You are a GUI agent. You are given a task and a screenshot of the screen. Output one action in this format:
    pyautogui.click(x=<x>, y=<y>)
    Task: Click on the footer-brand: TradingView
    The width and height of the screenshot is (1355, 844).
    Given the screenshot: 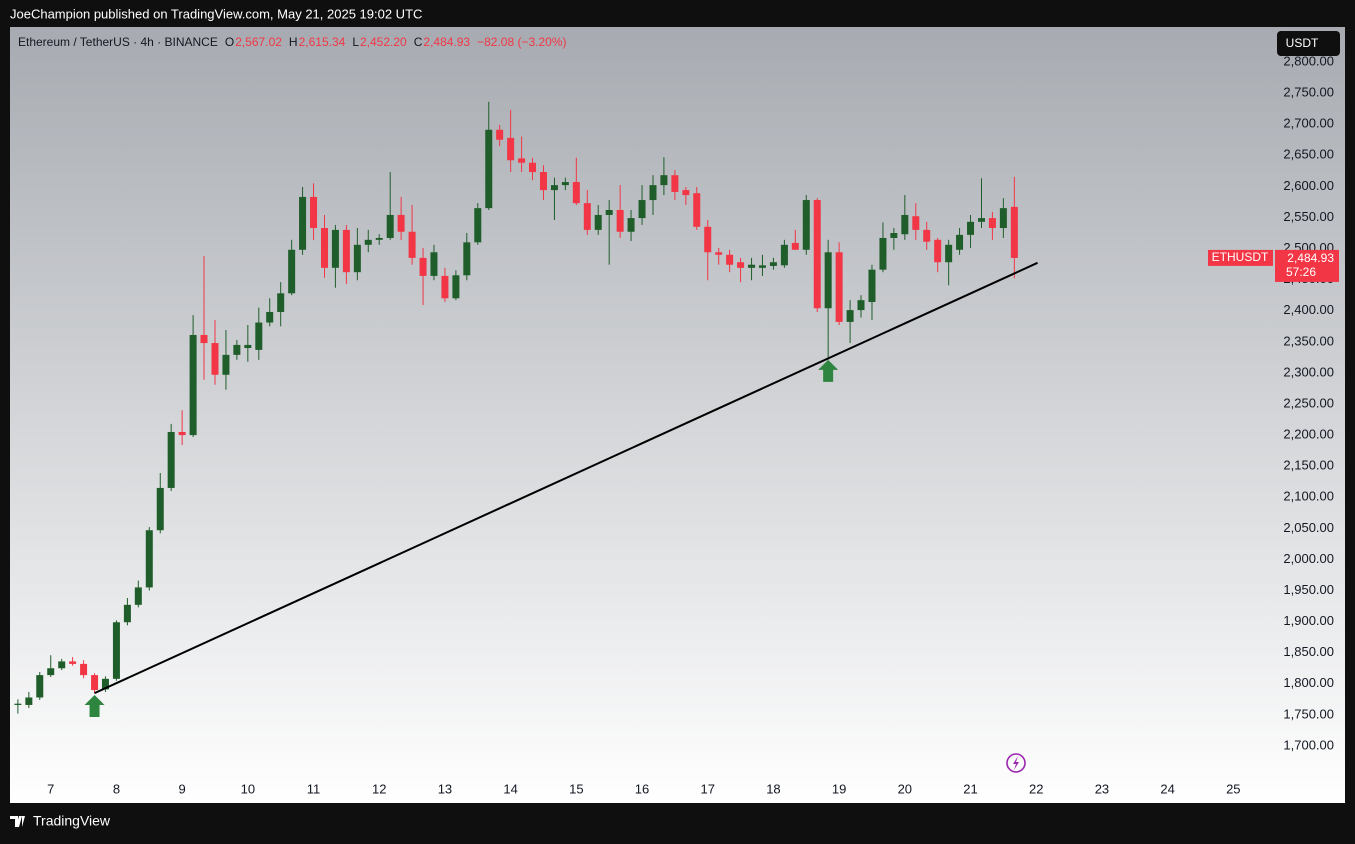 What is the action you would take?
    pyautogui.click(x=72, y=821)
    